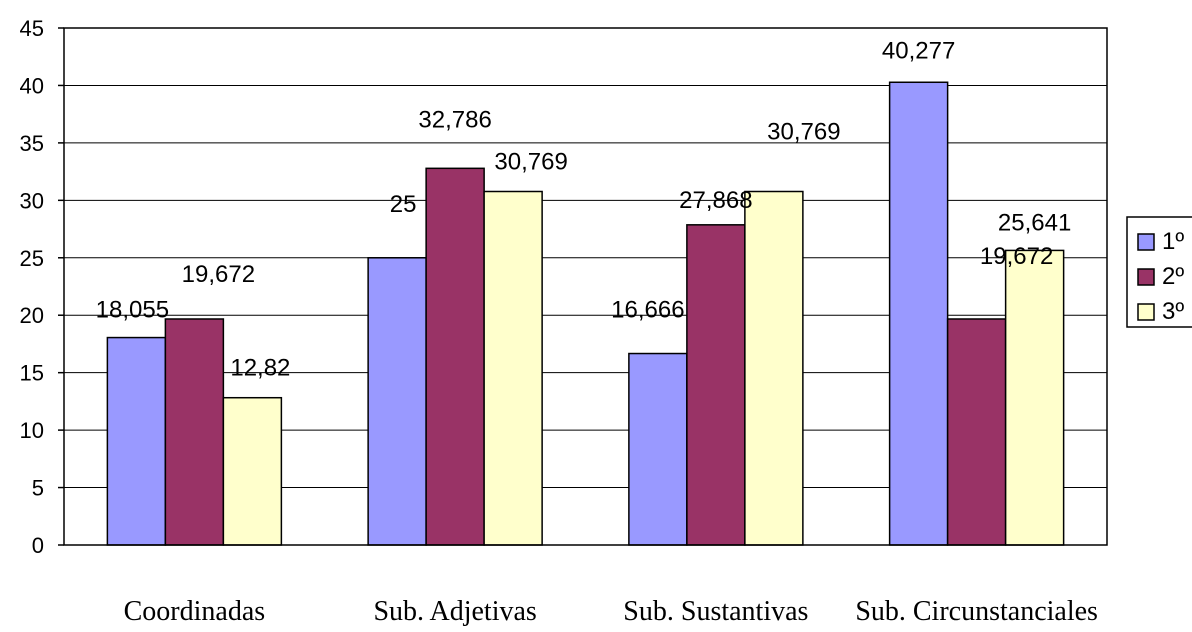 The height and width of the screenshot is (632, 1192). Describe the element at coordinates (647, 310) in the screenshot. I see `data-label: 16,666` at that location.